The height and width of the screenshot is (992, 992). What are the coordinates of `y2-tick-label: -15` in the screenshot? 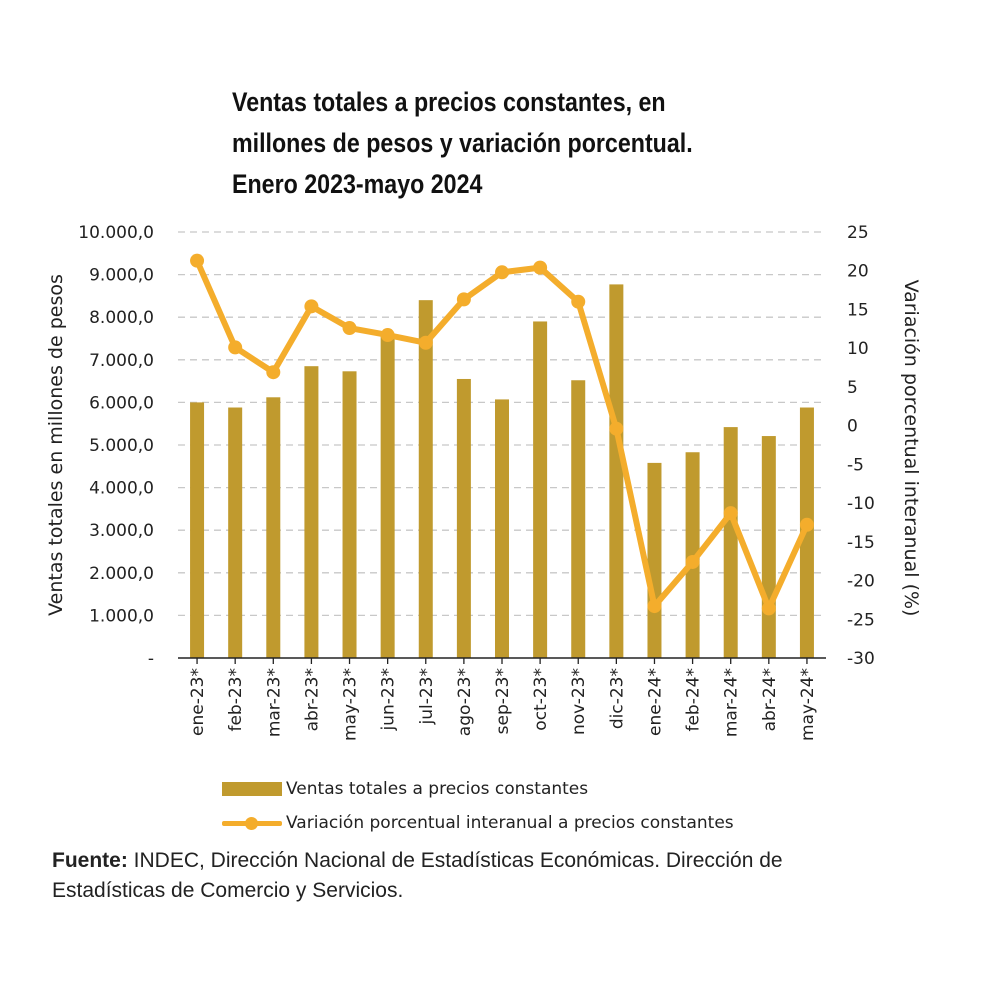 It's located at (861, 543).